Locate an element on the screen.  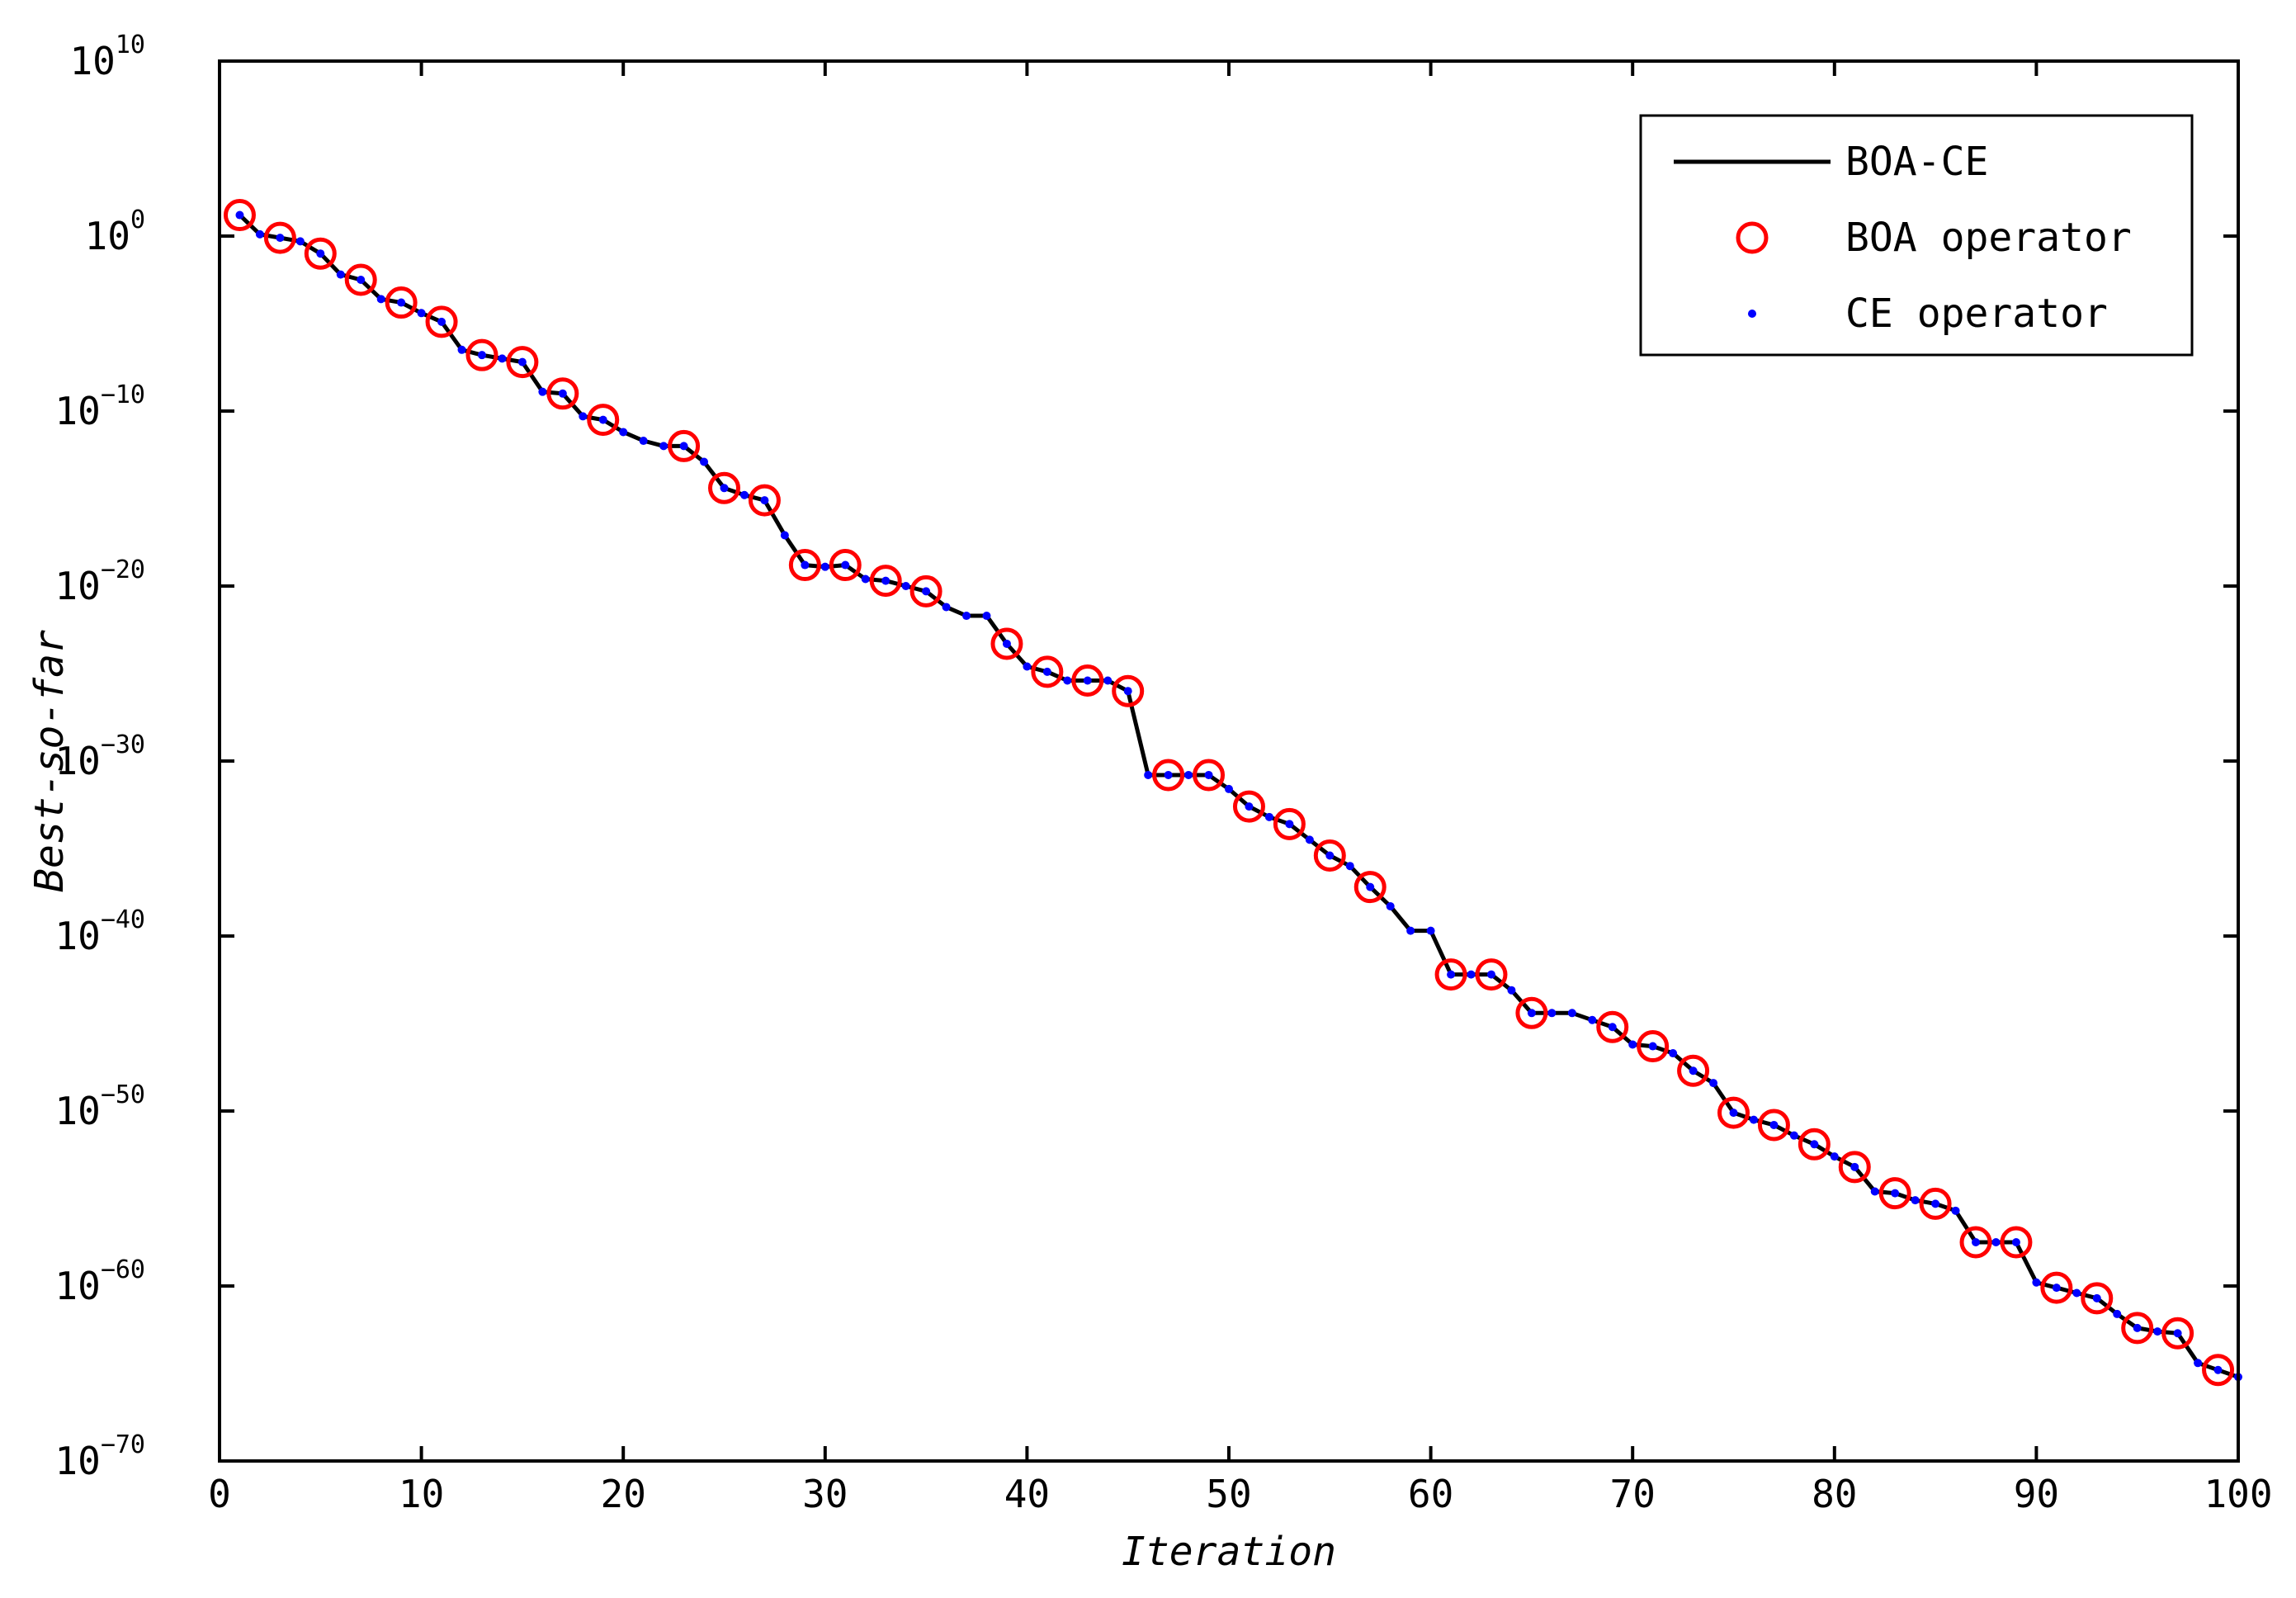
x-tick-label: 0 is located at coordinates (220, 1494).